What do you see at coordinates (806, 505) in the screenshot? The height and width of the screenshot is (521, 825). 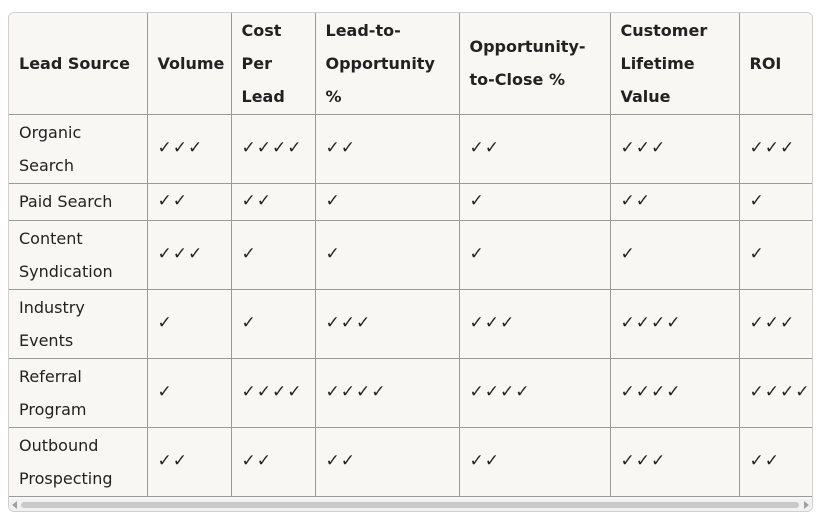 I see `scroll-right-arrow-icon` at bounding box center [806, 505].